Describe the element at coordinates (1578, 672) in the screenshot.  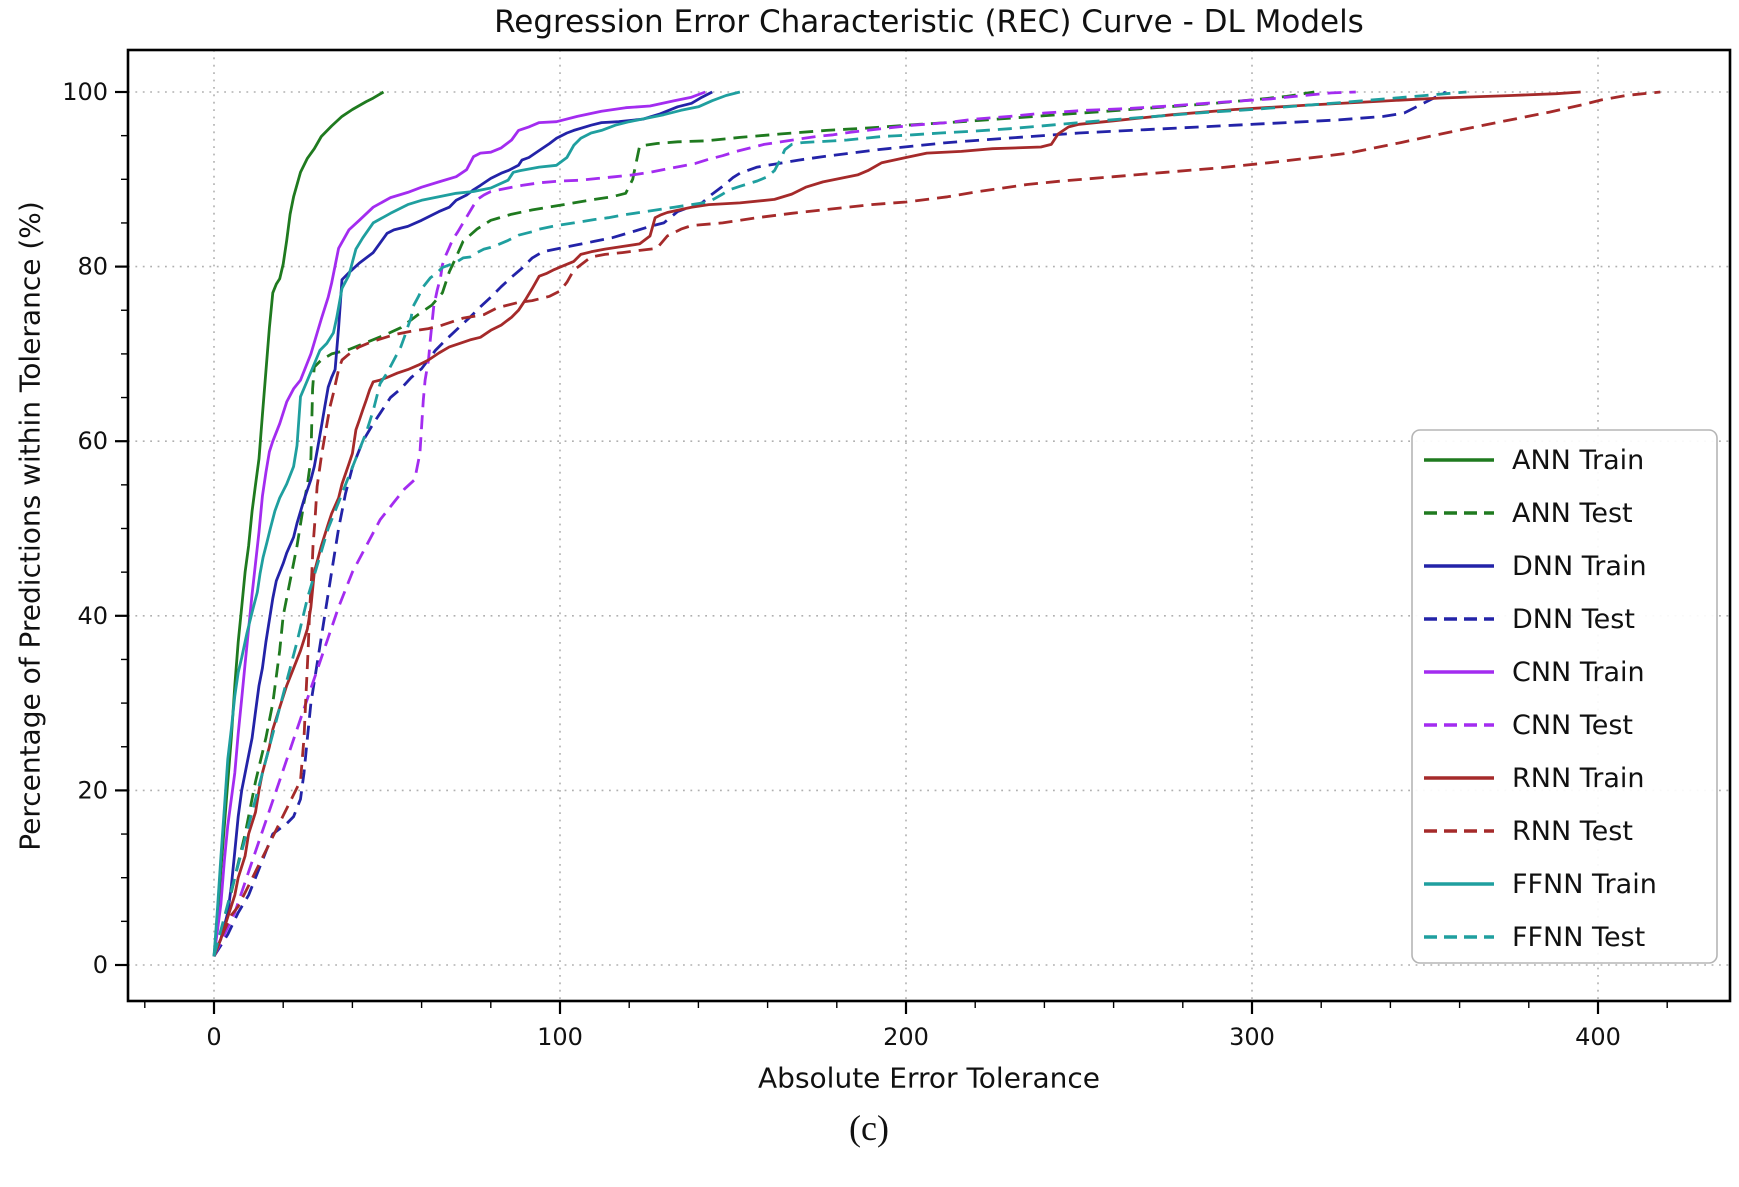
I see `legend-label-cnn-train: CNN Train` at that location.